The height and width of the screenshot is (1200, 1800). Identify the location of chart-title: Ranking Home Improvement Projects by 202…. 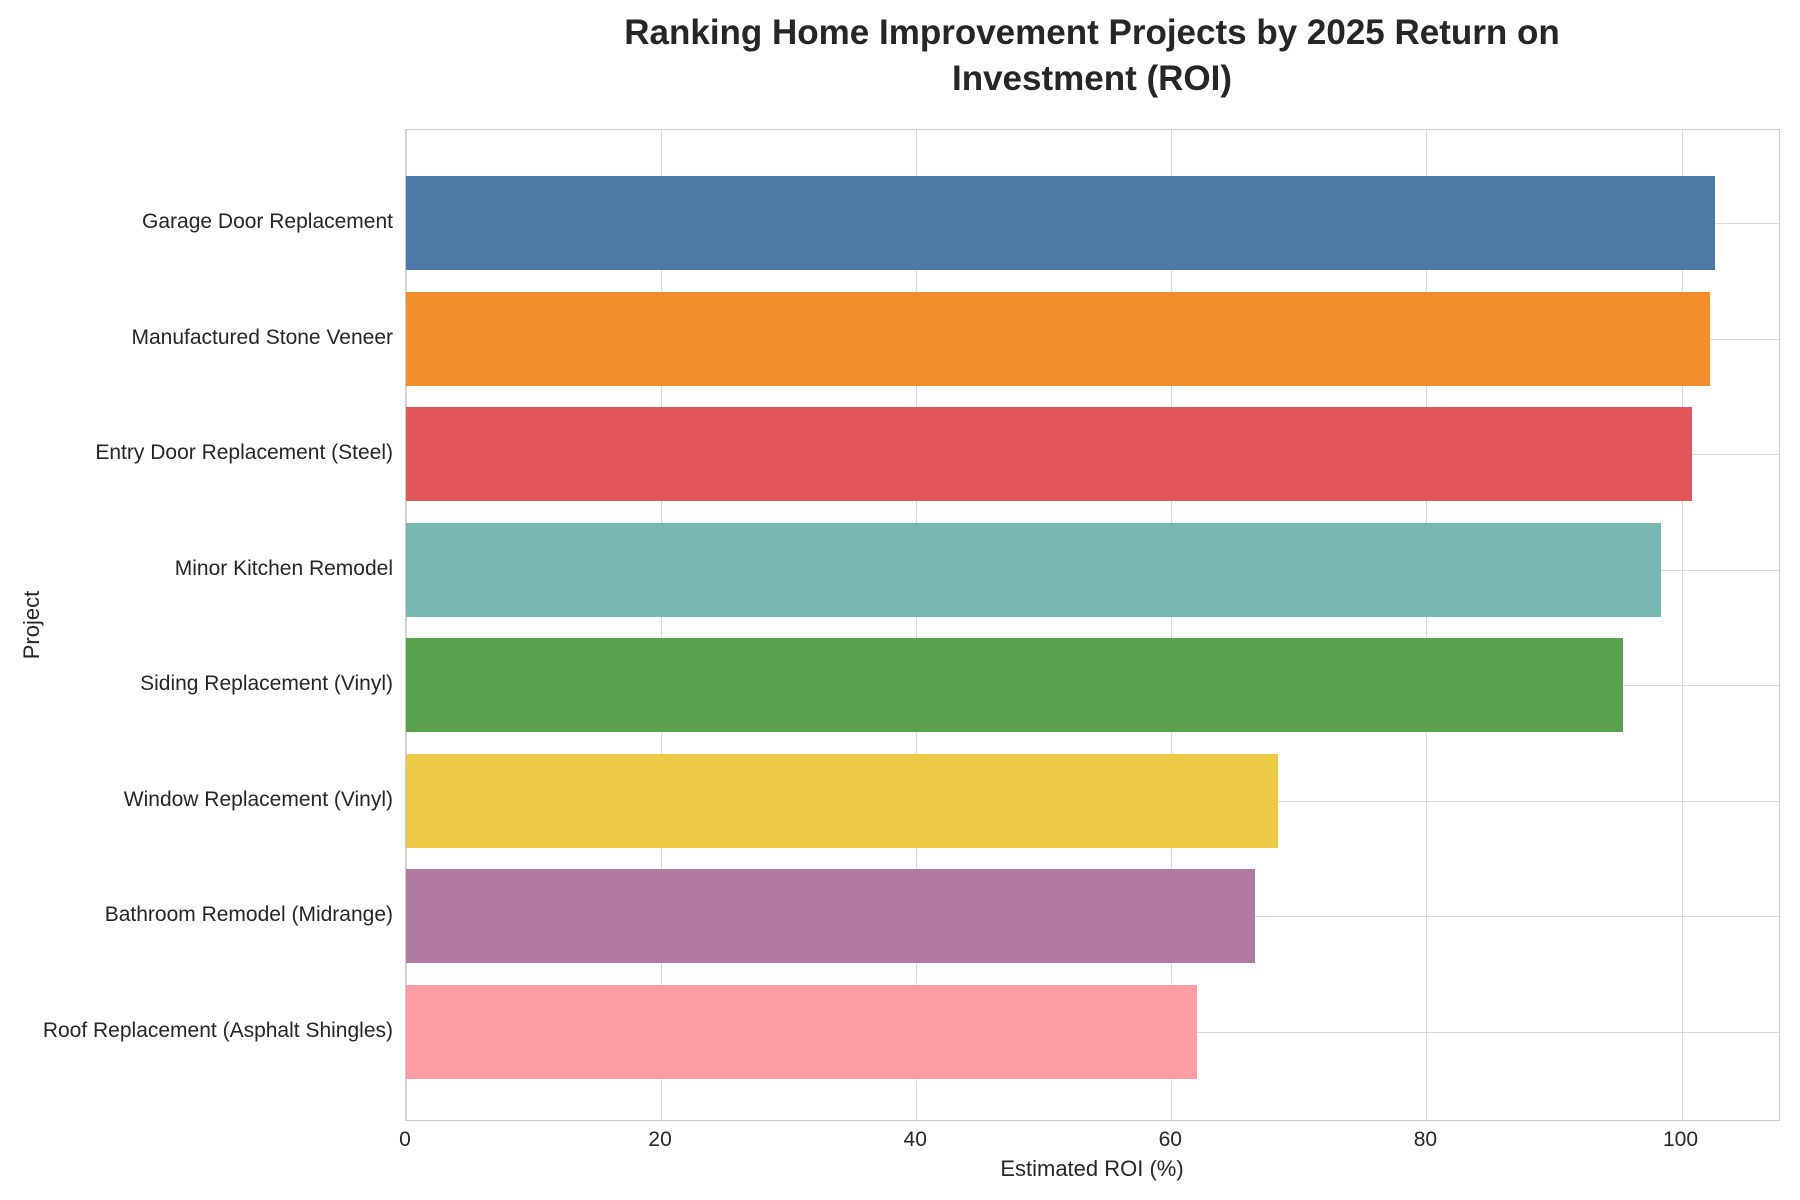
(1092, 56).